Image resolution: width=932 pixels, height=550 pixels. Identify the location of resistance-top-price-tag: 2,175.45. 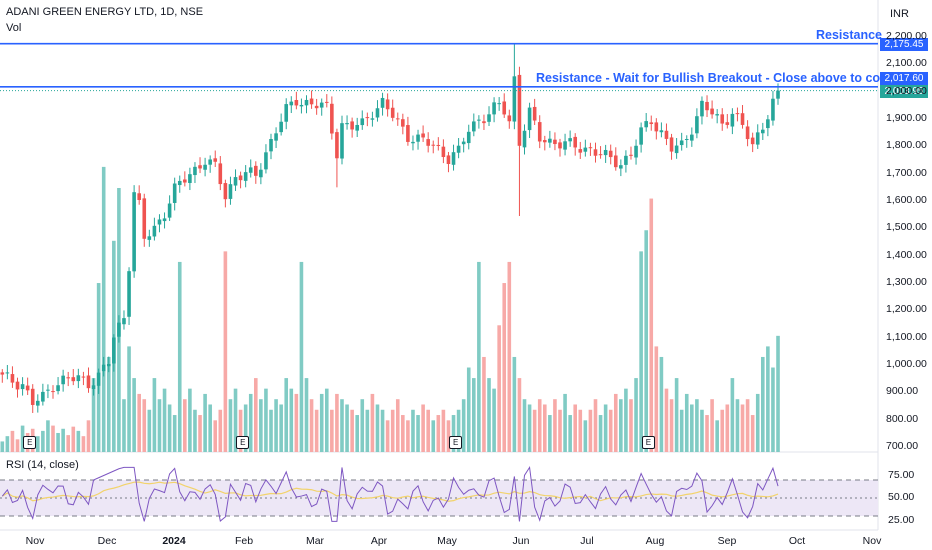
(904, 44).